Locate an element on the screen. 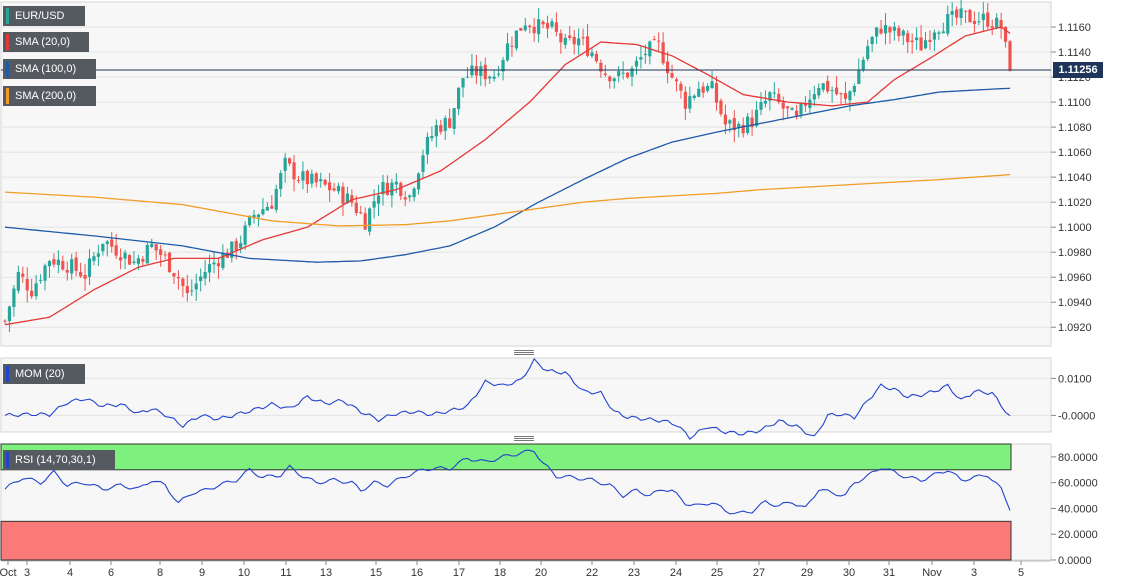  pane-splitter-handle is located at coordinates (524, 352).